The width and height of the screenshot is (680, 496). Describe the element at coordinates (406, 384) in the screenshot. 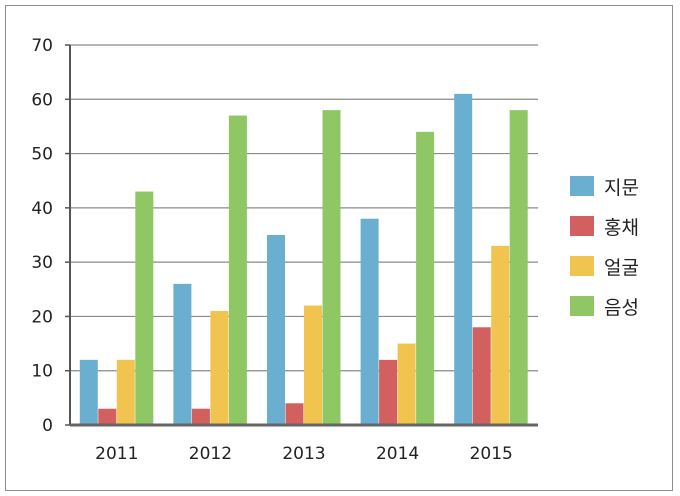

I see `bar-얼굴-2014` at that location.